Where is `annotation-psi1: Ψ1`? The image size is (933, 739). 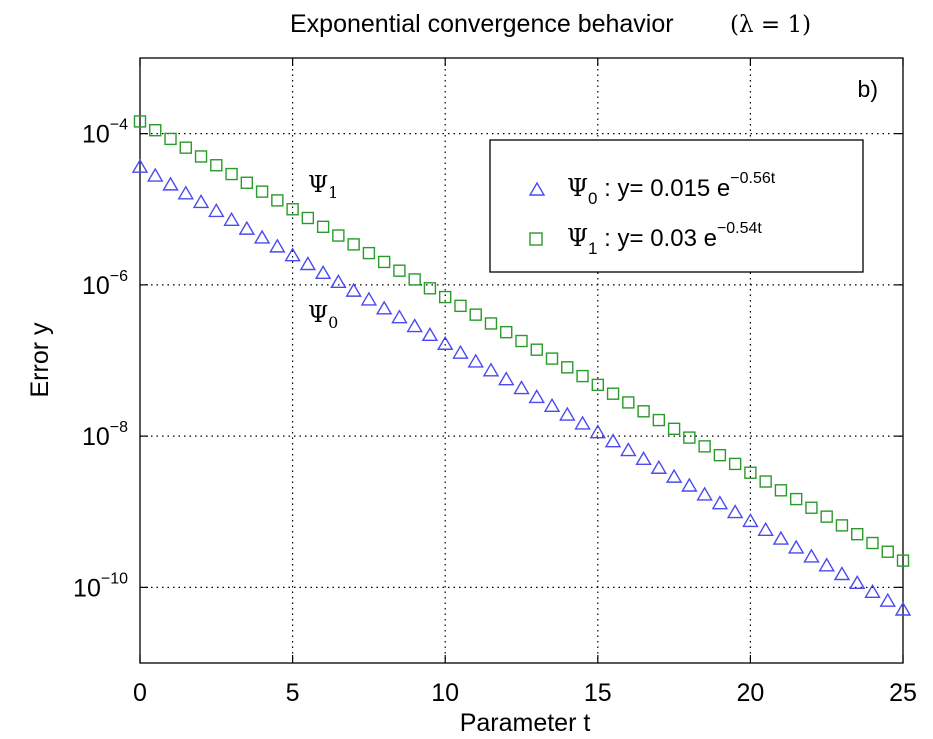
annotation-psi1: Ψ1 is located at coordinates (323, 187).